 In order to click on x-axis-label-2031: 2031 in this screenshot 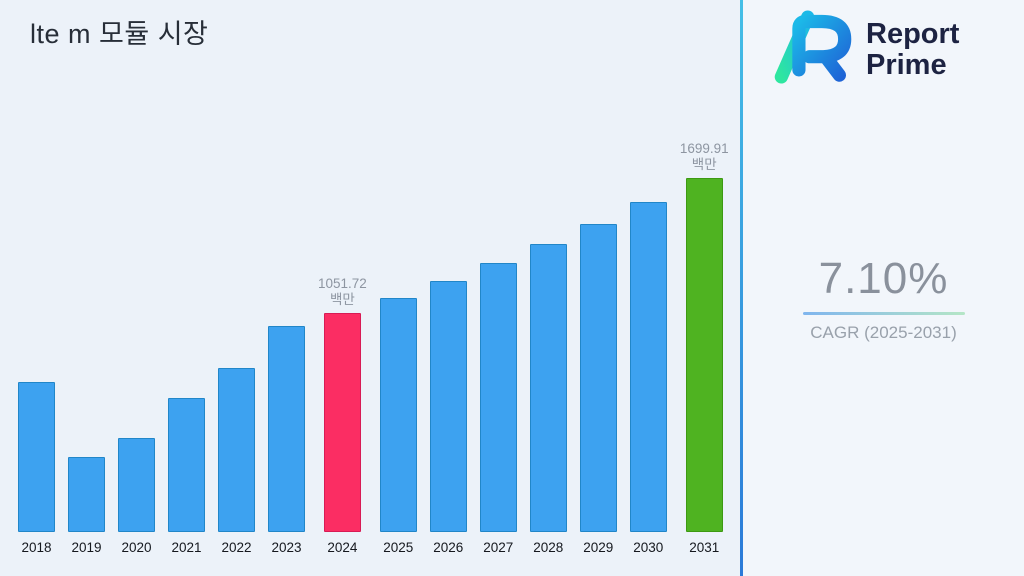, I will do `click(704, 547)`.